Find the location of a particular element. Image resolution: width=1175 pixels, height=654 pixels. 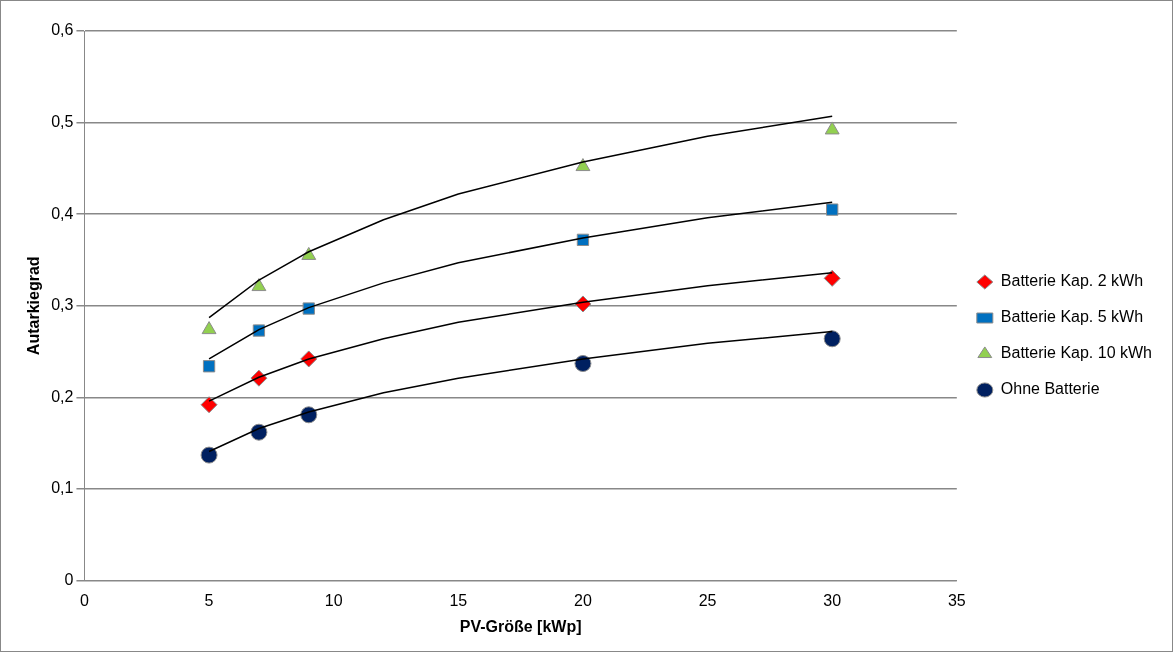

y-tick-label: 0,3 is located at coordinates (62, 305).